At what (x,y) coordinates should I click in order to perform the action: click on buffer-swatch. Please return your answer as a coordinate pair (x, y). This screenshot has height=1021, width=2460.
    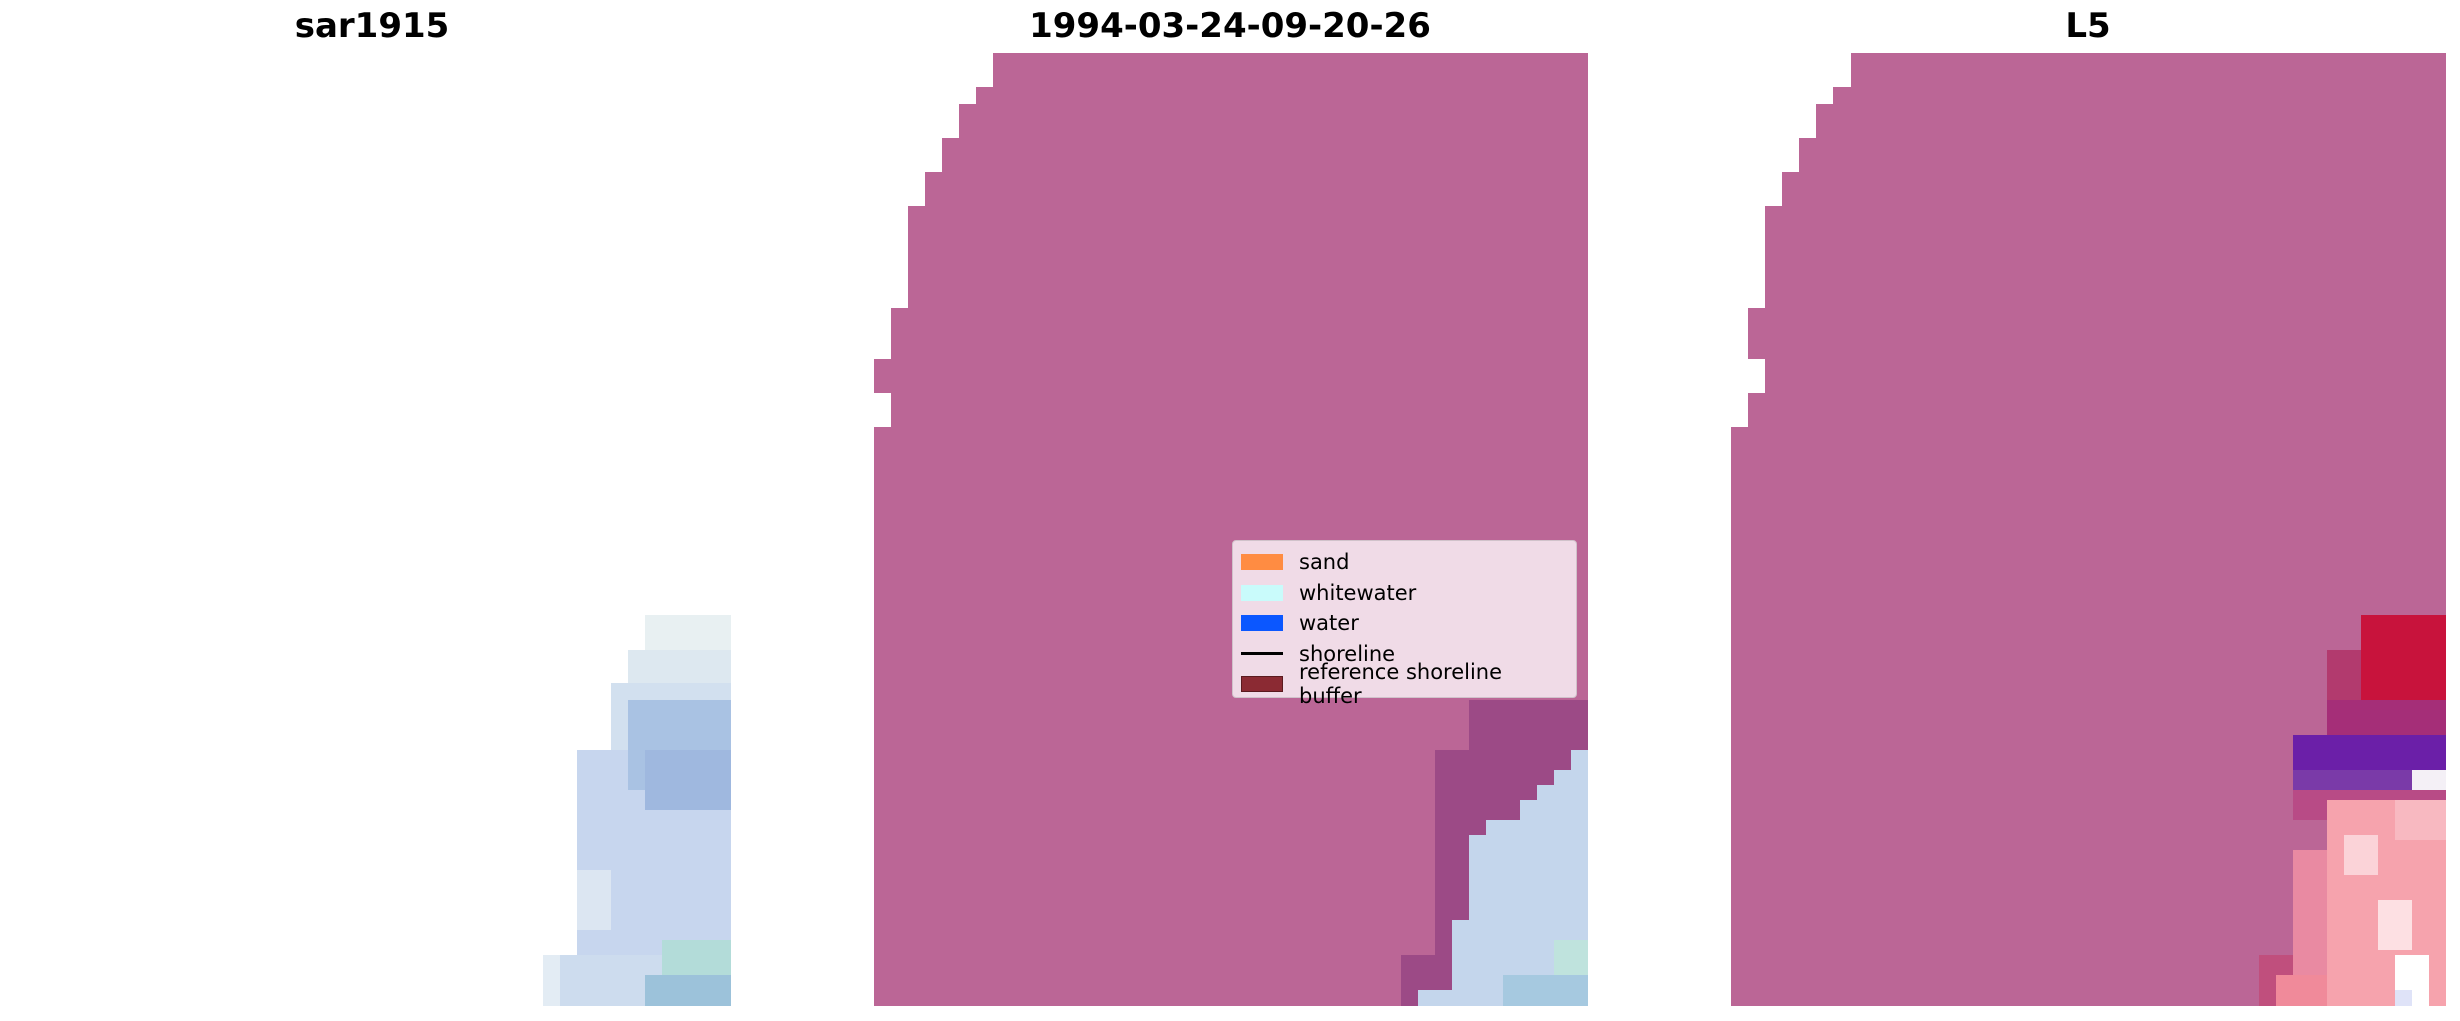
    Looking at the image, I should click on (1262, 684).